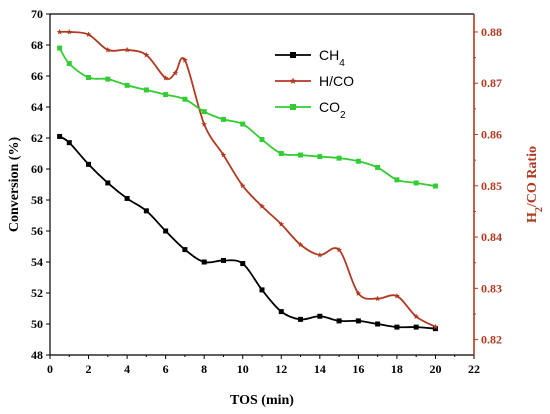  I want to click on y-right-tick-label: 0.85, so click(491, 186).